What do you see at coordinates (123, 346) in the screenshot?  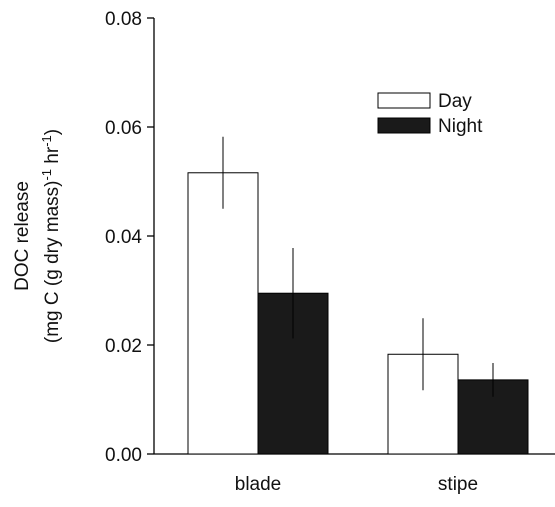 I see `y-tick-label: 0.02` at bounding box center [123, 346].